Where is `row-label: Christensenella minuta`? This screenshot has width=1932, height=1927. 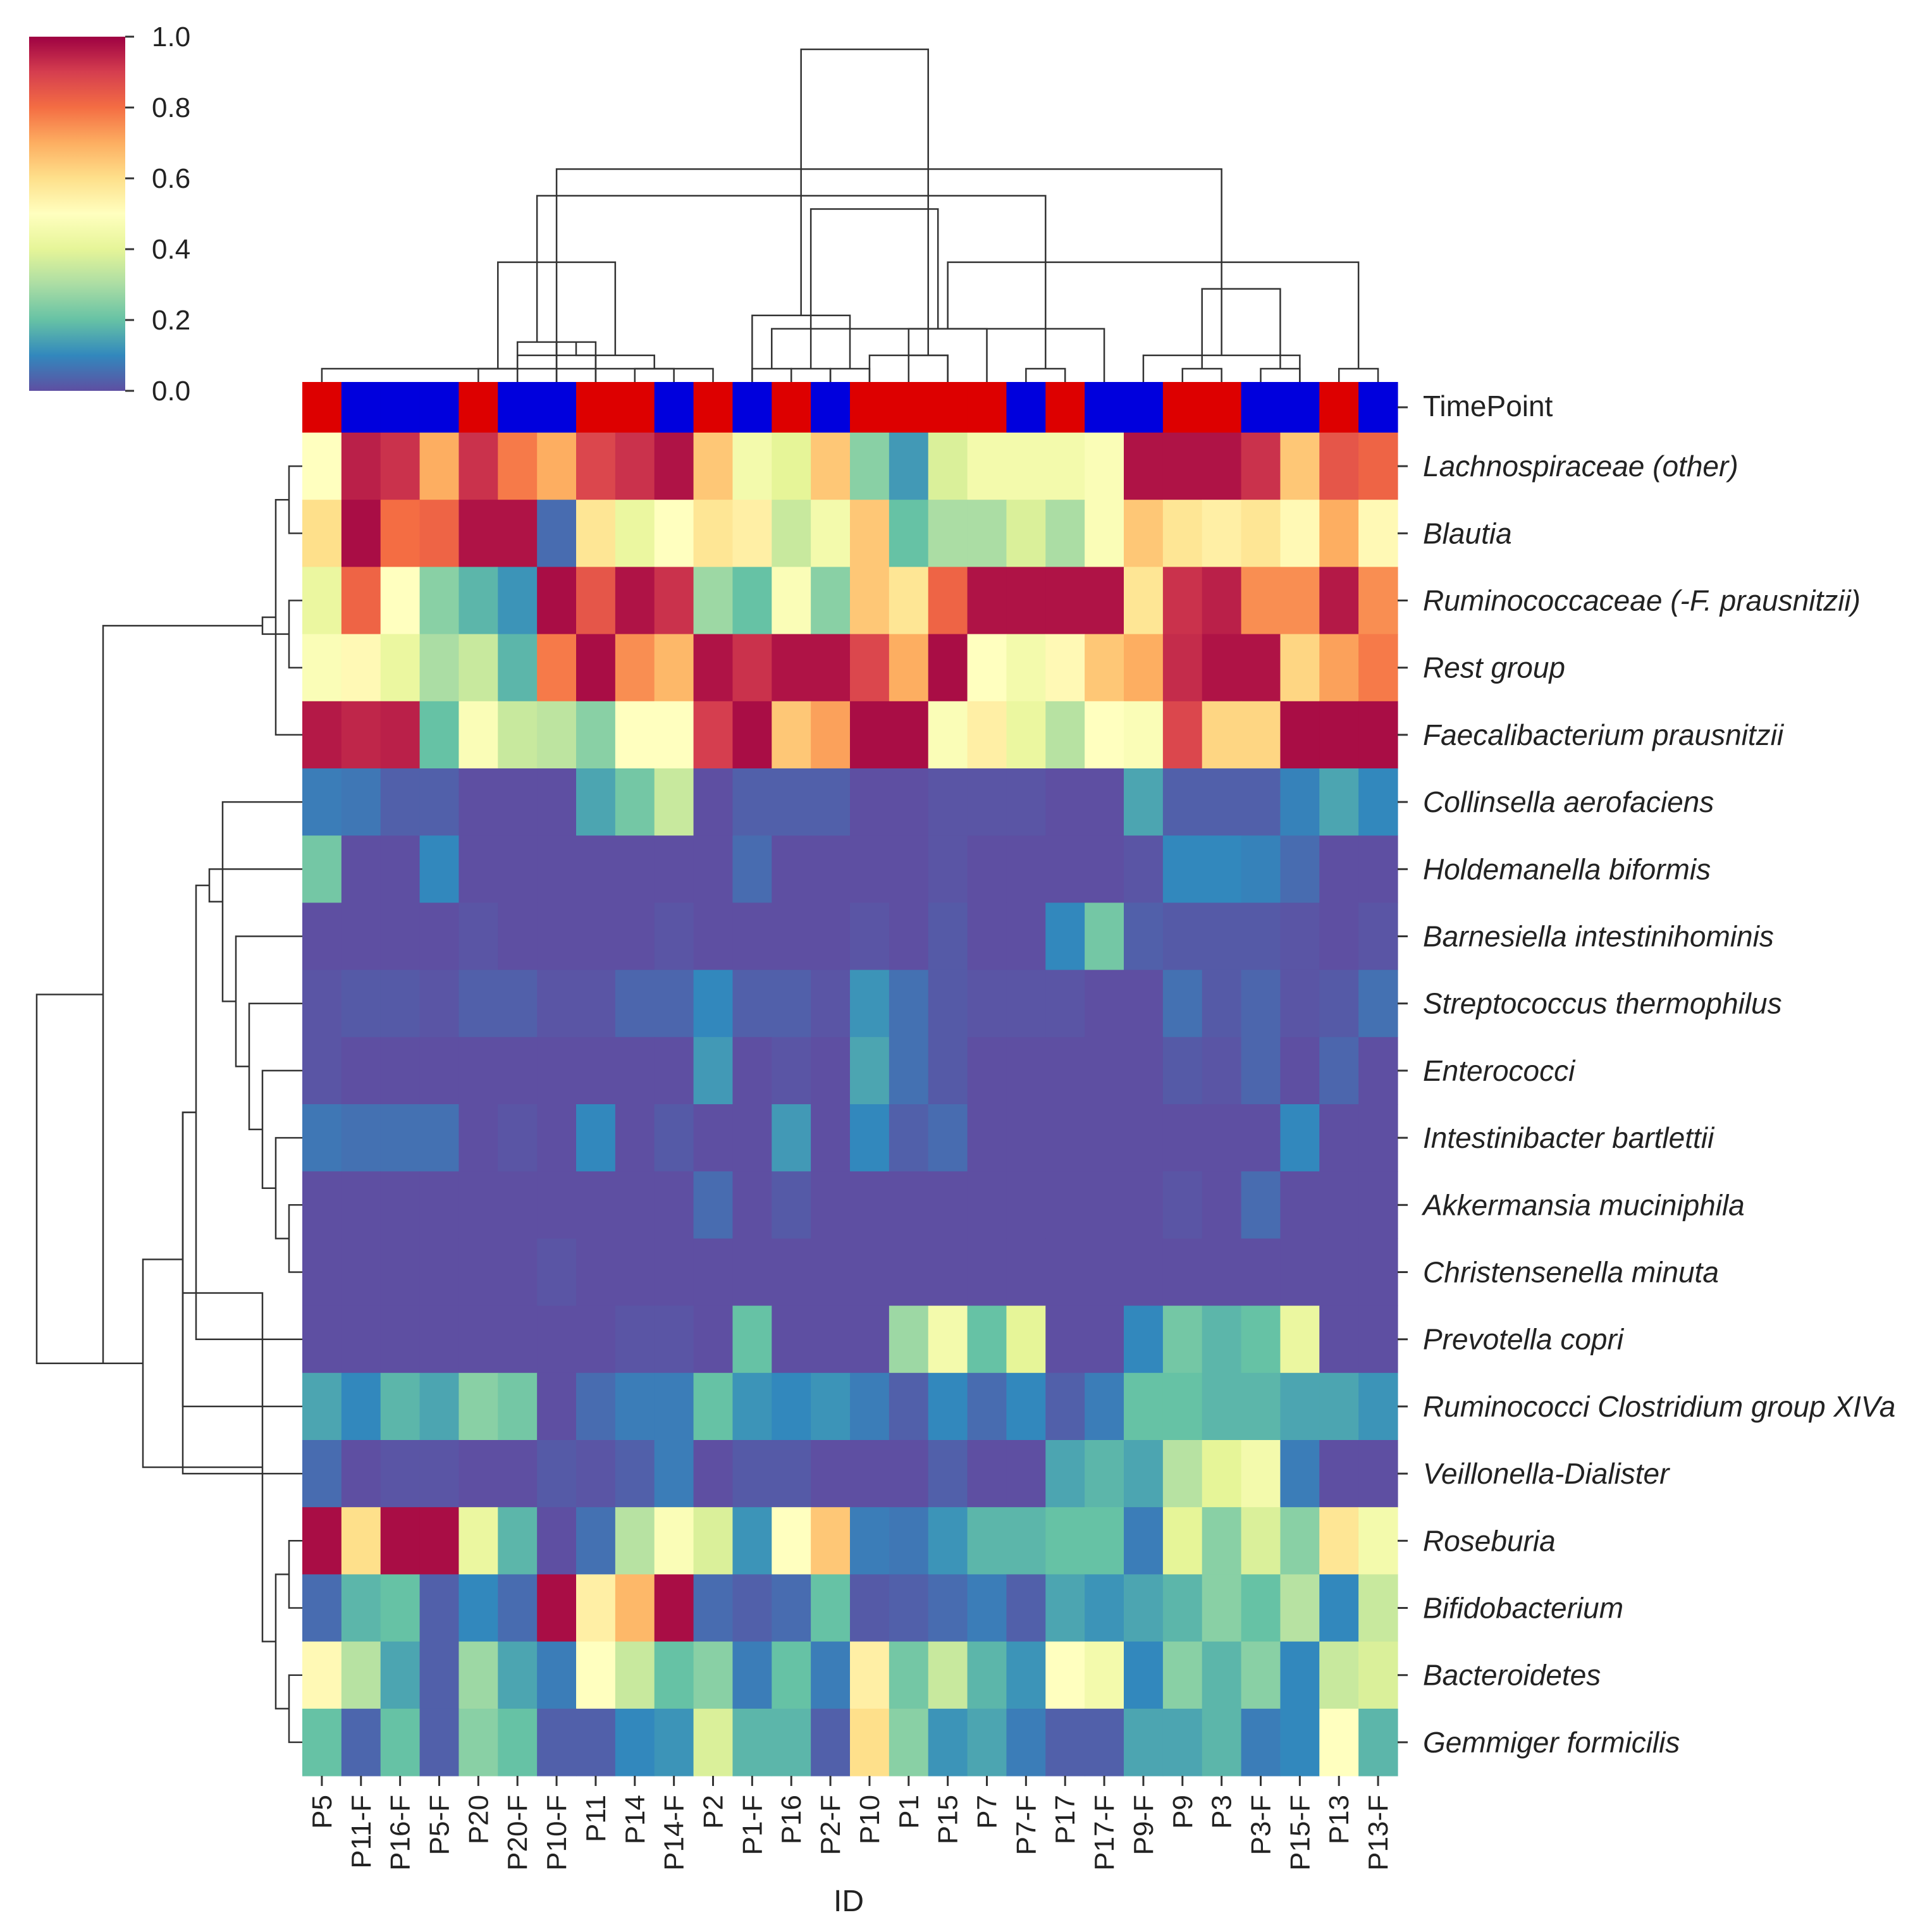
row-label: Christensenella minuta is located at coordinates (1571, 1272).